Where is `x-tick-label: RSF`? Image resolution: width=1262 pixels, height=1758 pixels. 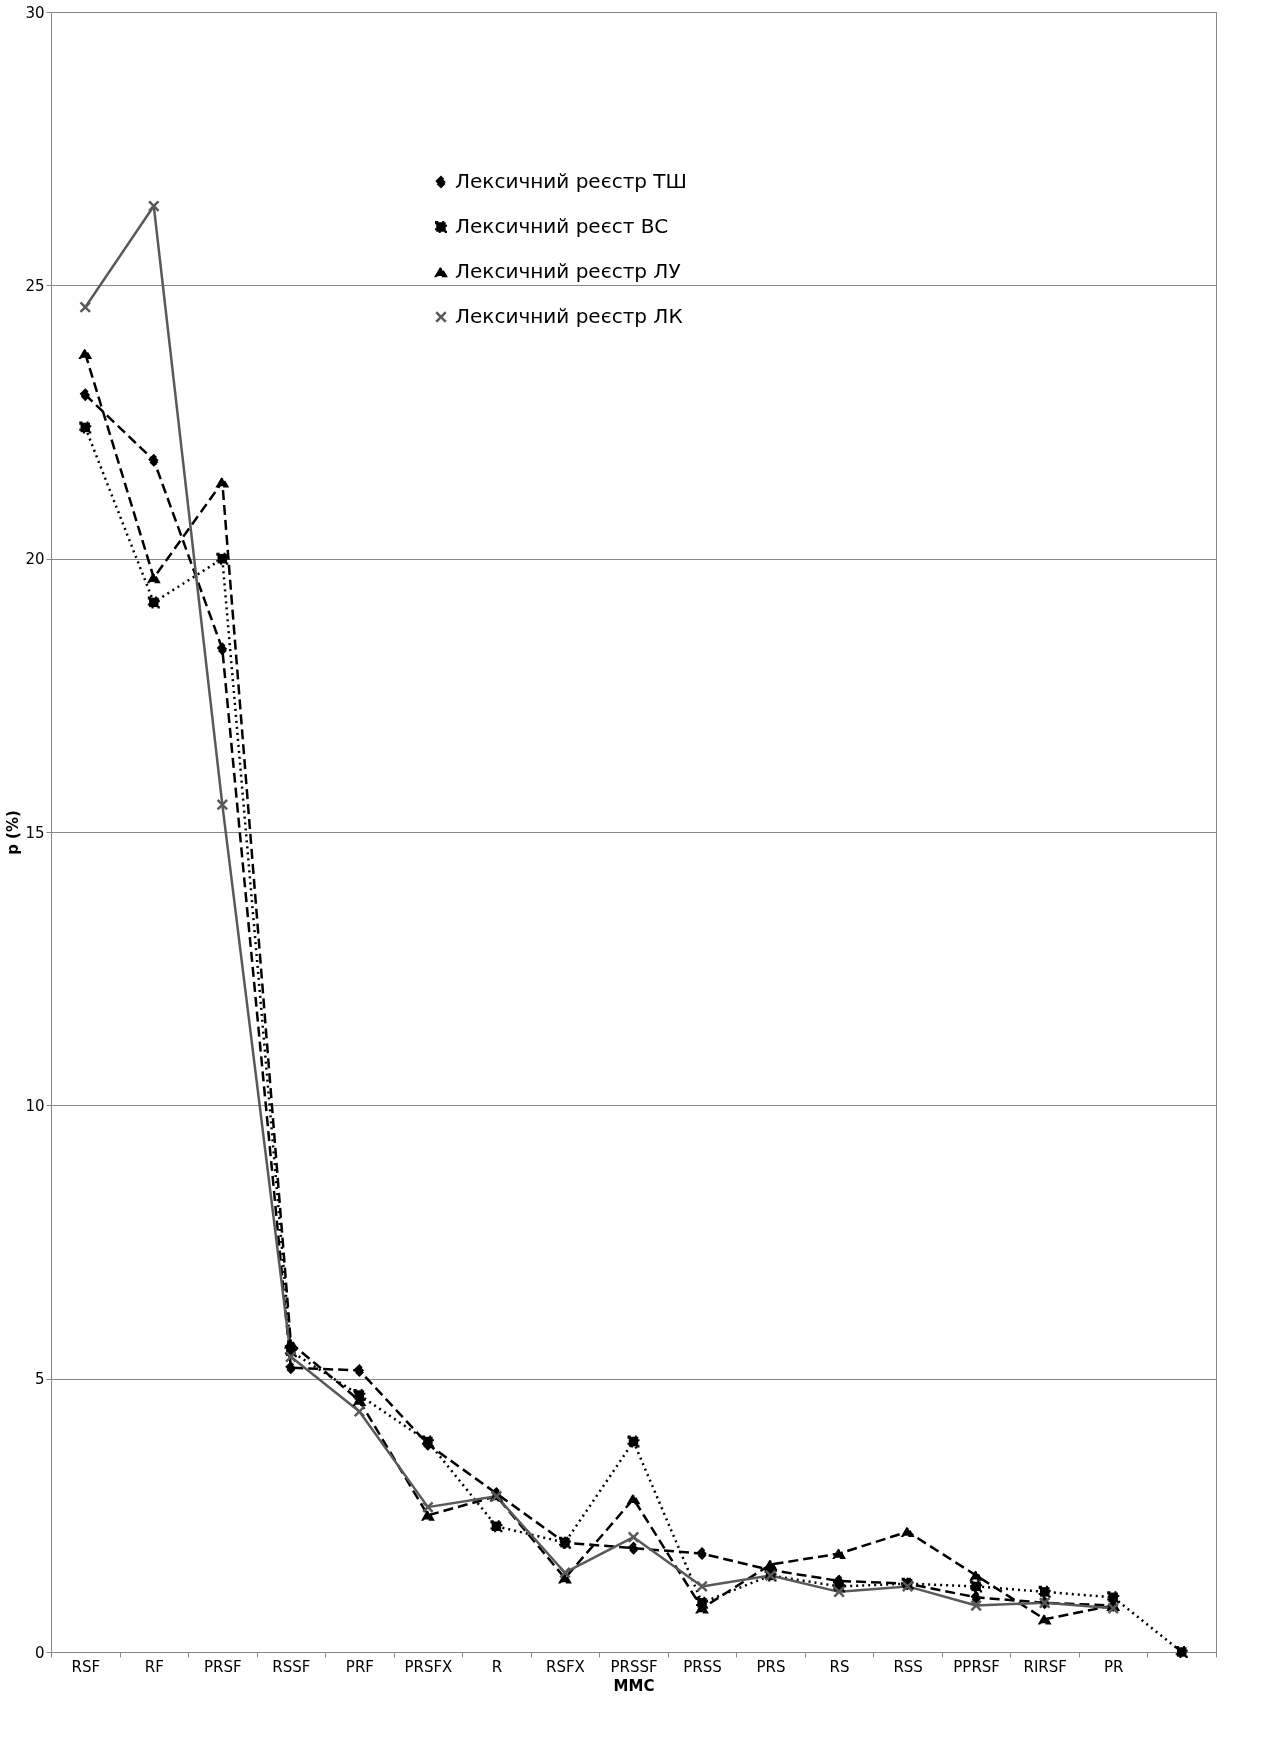 x-tick-label: RSF is located at coordinates (86, 1666).